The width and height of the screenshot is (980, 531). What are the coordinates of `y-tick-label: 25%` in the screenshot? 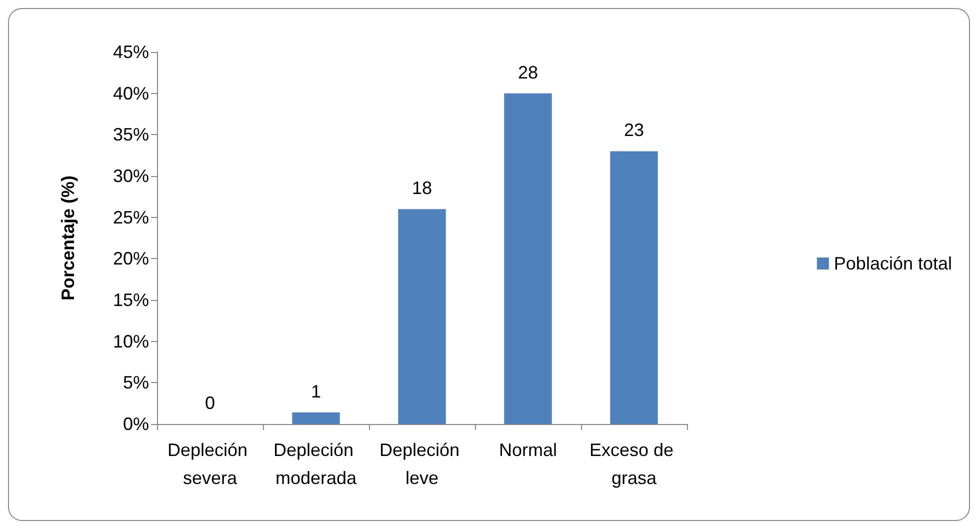 It's located at (130, 217).